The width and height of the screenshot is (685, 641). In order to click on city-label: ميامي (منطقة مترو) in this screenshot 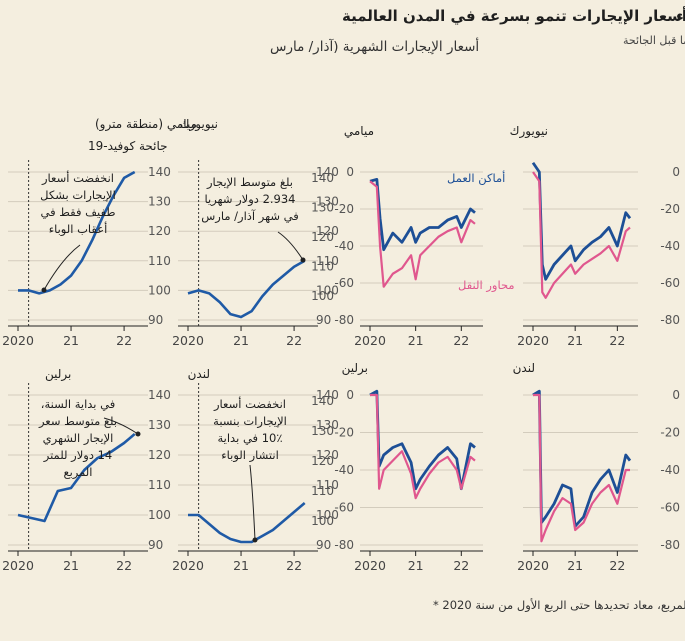, I will do `click(146, 124)`.